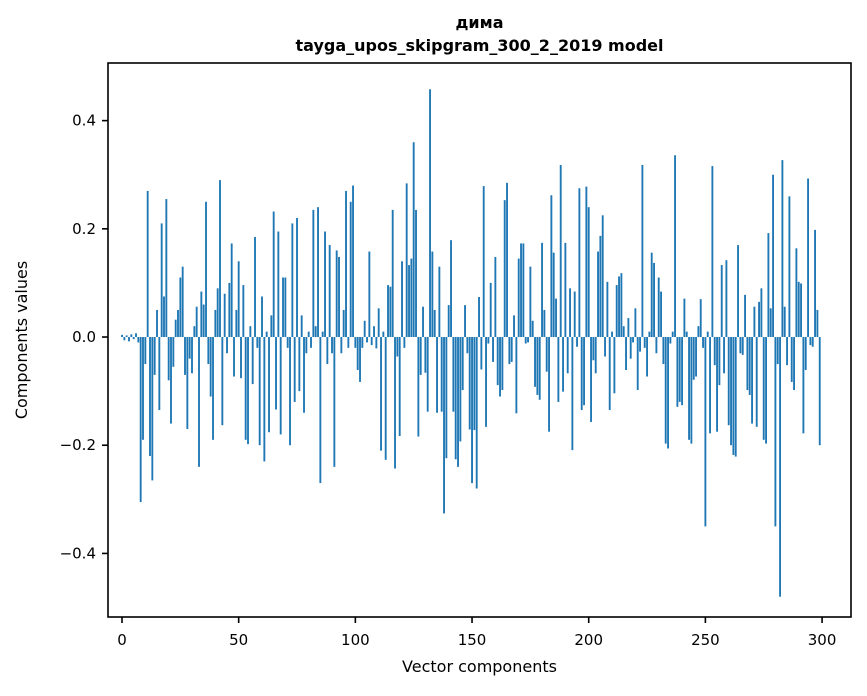  I want to click on chart-title: дима, so click(479, 22).